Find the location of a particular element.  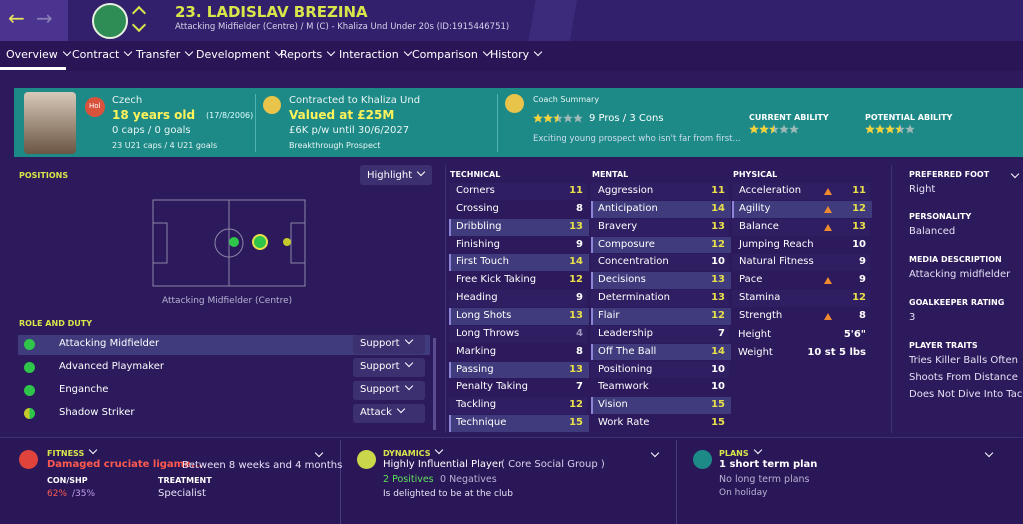

potential-ability-label: POTENTIAL ABILITY is located at coordinates (909, 117).